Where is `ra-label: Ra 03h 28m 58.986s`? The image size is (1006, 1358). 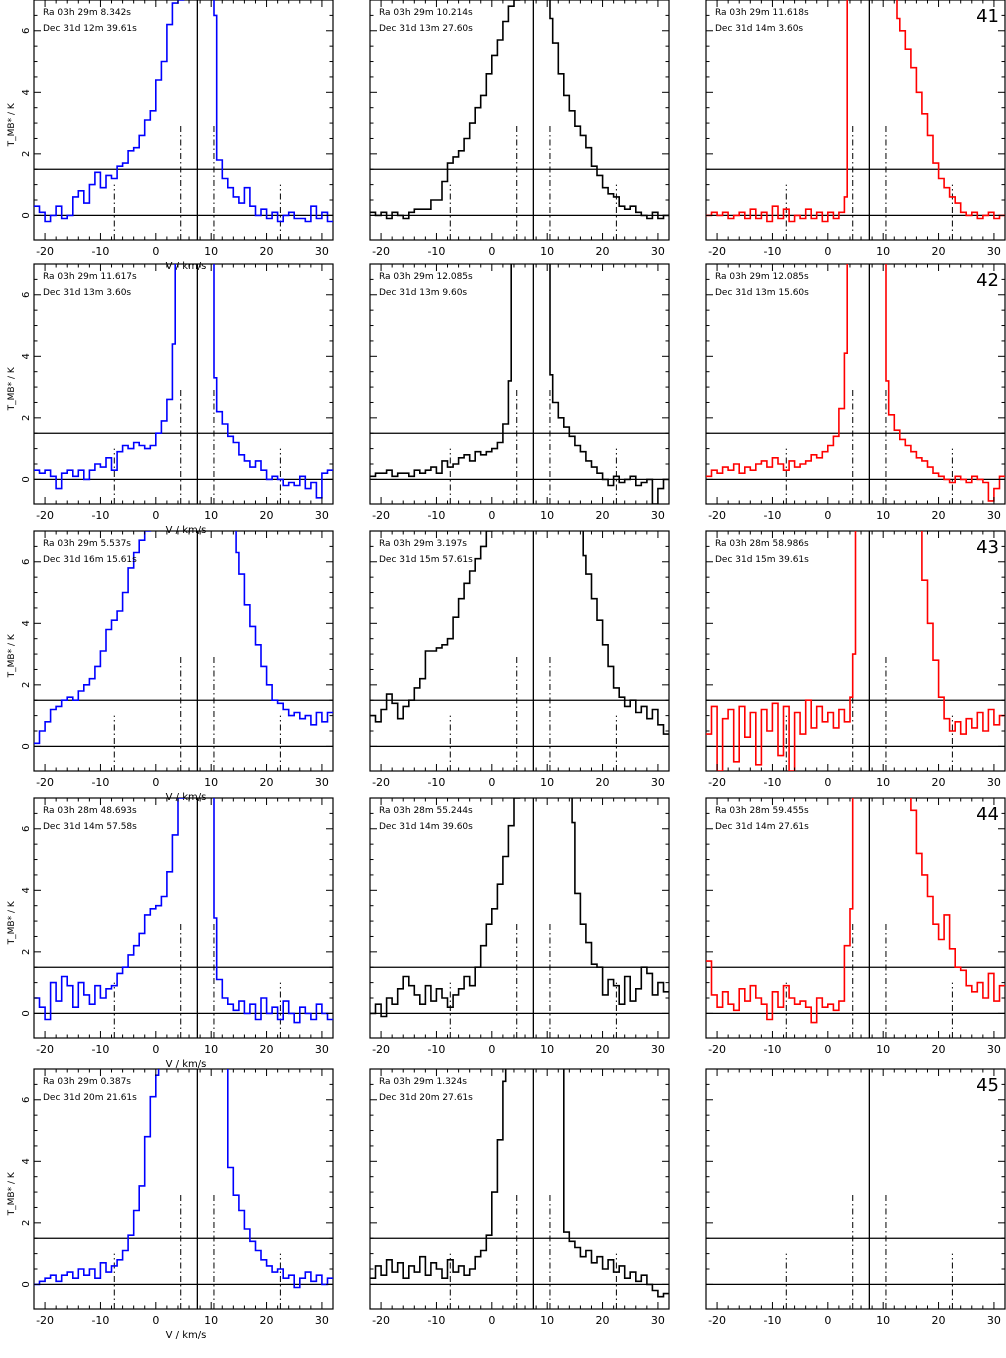
ra-label: Ra 03h 28m 58.986s is located at coordinates (762, 544).